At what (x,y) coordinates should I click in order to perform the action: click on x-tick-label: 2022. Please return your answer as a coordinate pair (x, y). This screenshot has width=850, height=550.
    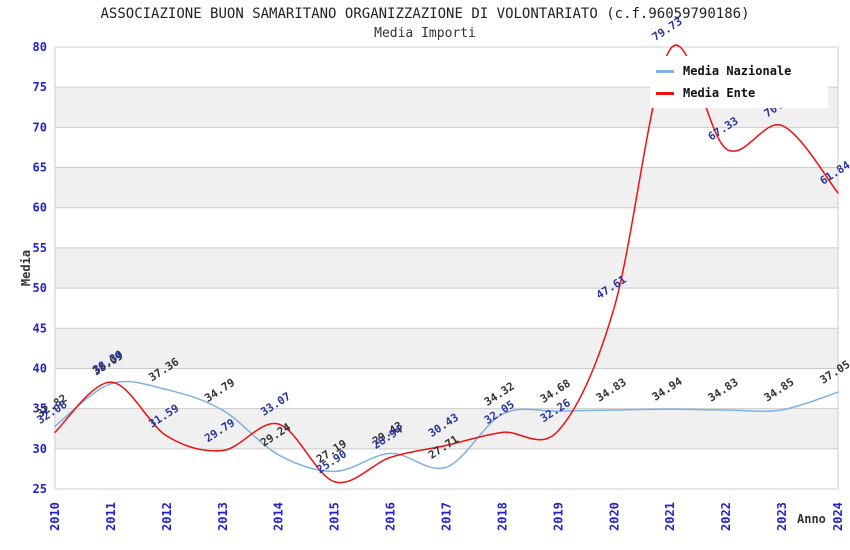
    Looking at the image, I should click on (726, 516).